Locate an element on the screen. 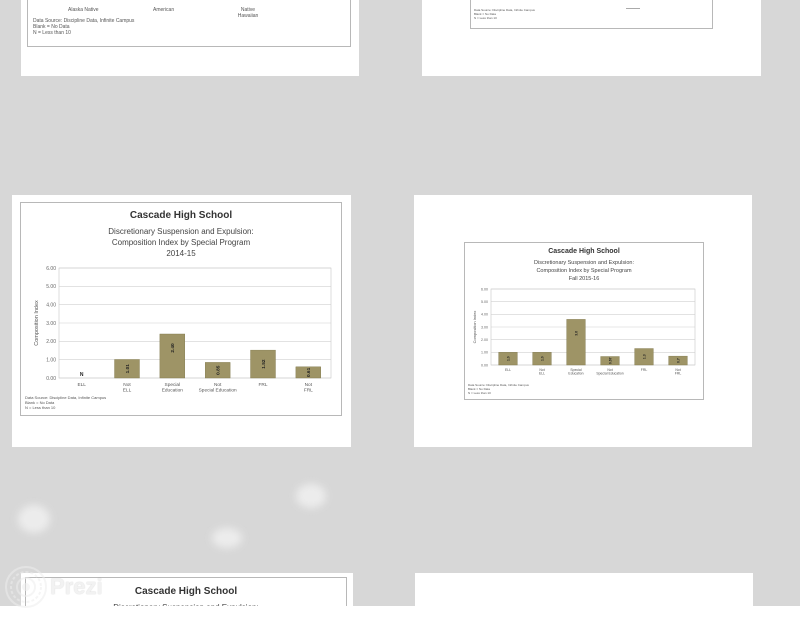 Image resolution: width=800 pixels, height=618 pixels. chart-title-line: 2014-15 is located at coordinates (181, 253).